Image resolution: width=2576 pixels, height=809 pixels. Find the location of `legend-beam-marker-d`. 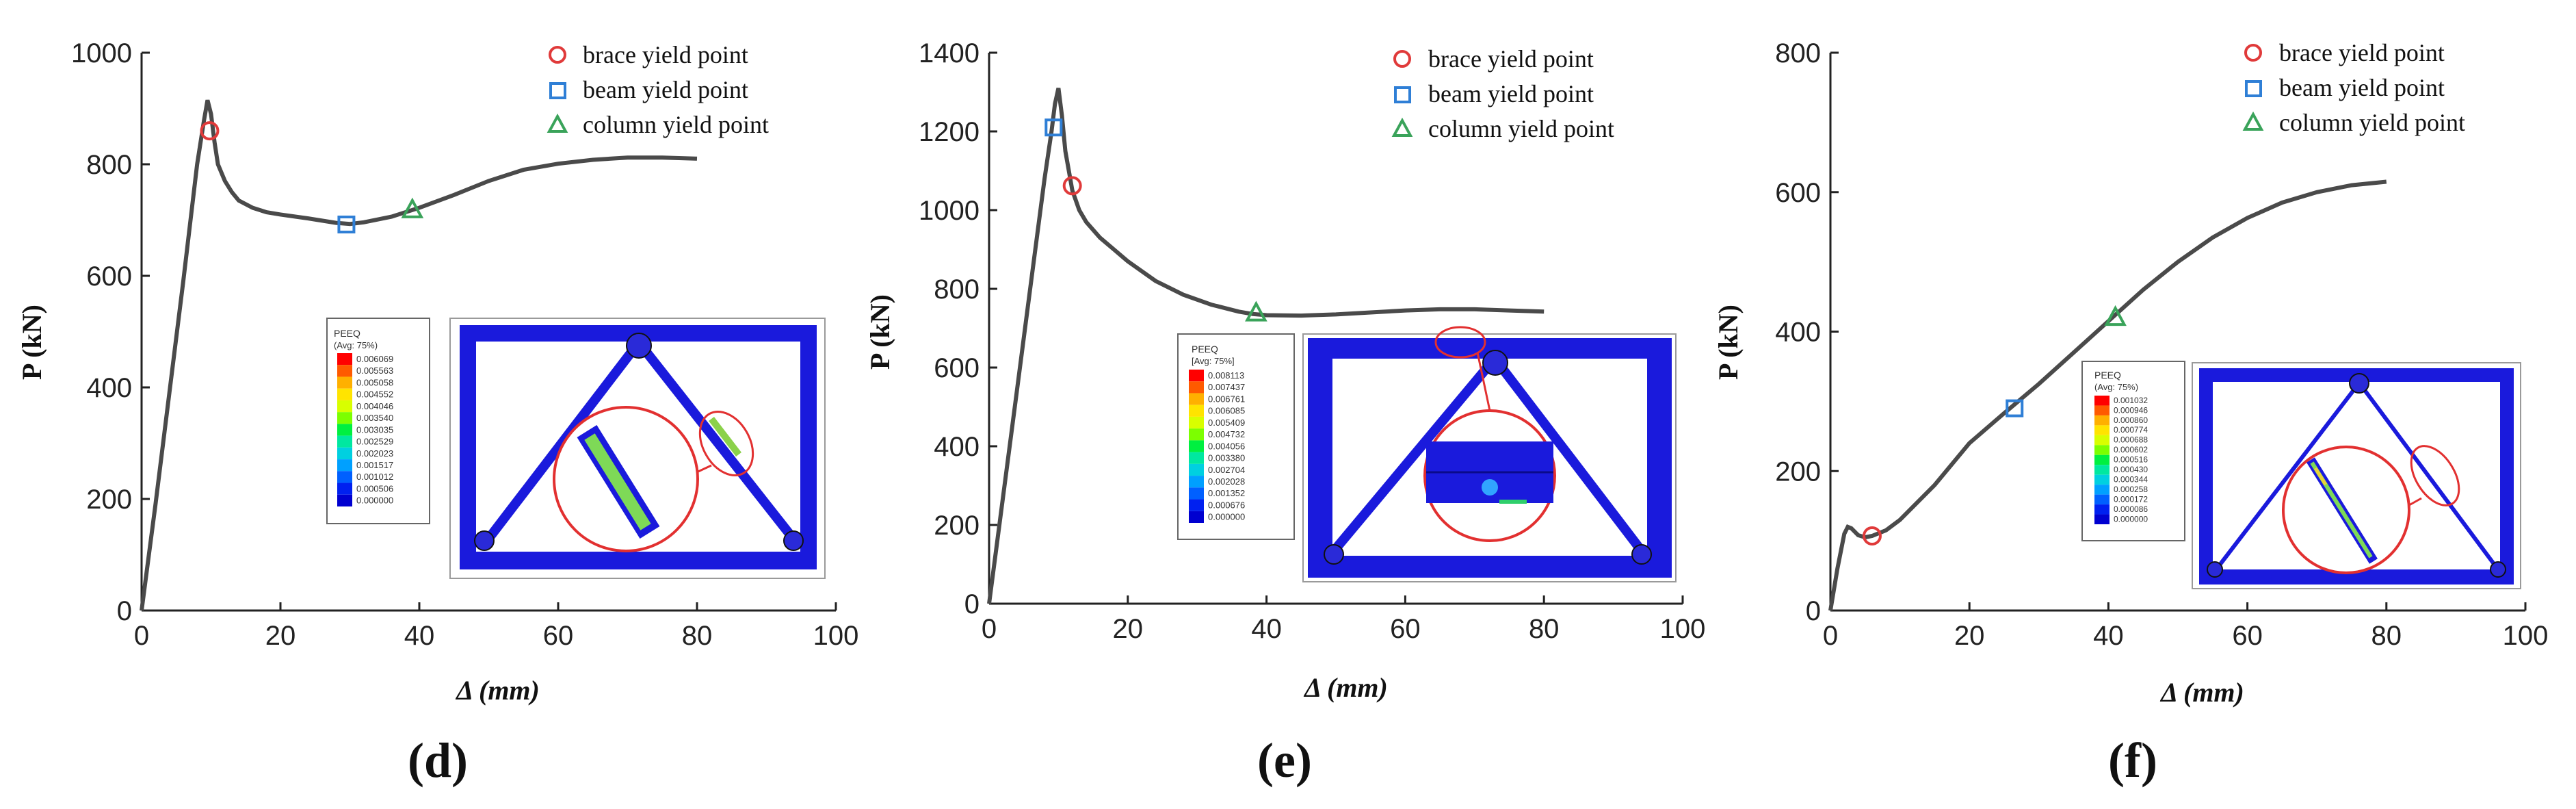

legend-beam-marker-d is located at coordinates (557, 90).